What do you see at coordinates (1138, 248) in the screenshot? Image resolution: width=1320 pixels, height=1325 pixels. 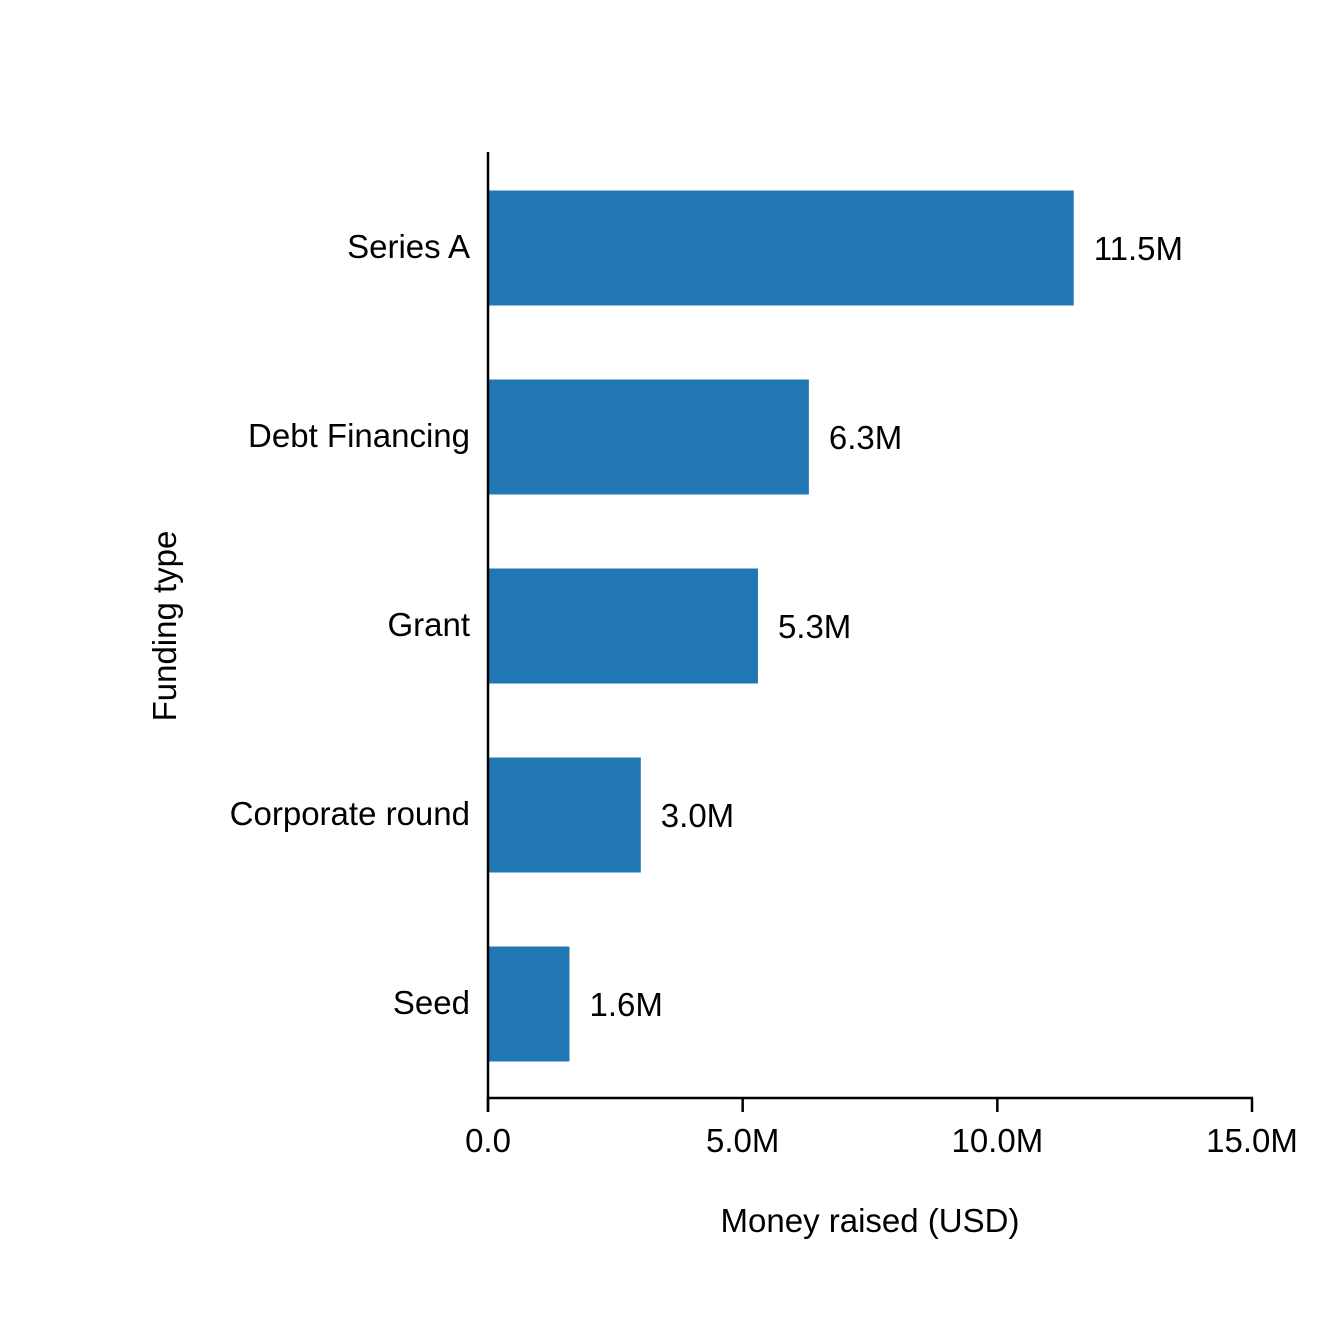 I see `bar-value-label-0: 11.5M` at bounding box center [1138, 248].